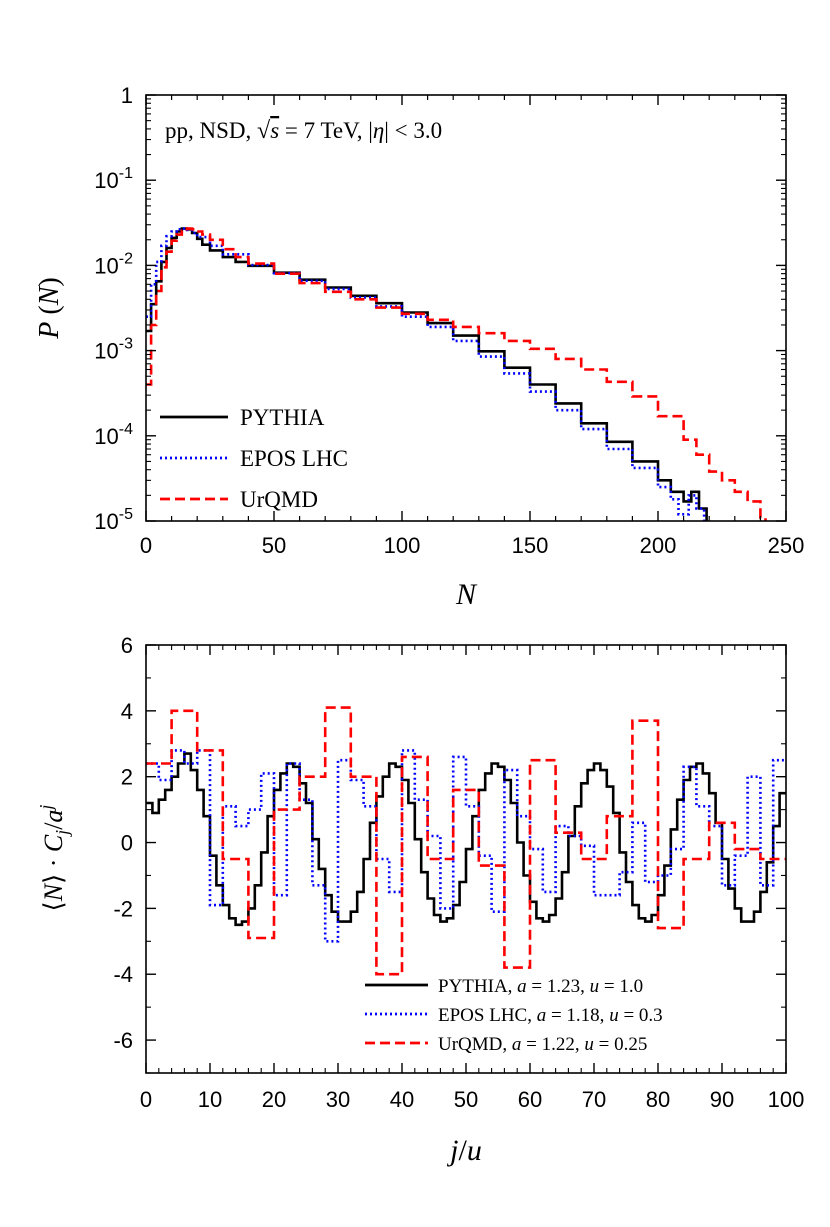 This screenshot has height=1227, width=830. What do you see at coordinates (123, 1040) in the screenshot?
I see `bottom-y-tick-label: -6` at bounding box center [123, 1040].